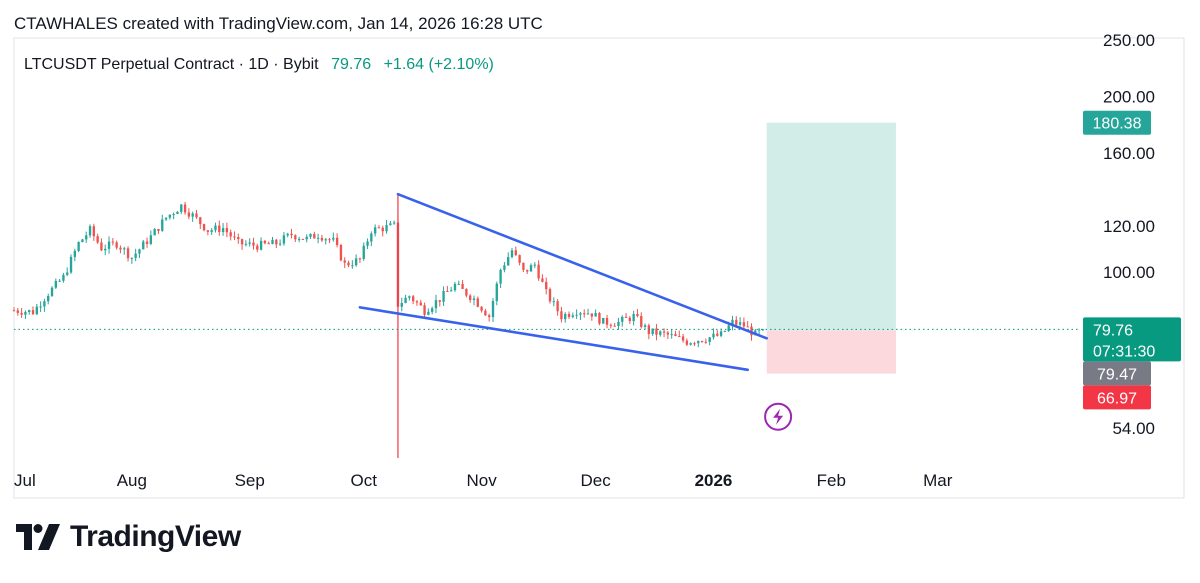  I want to click on tradingview-logo-icon, so click(38, 537).